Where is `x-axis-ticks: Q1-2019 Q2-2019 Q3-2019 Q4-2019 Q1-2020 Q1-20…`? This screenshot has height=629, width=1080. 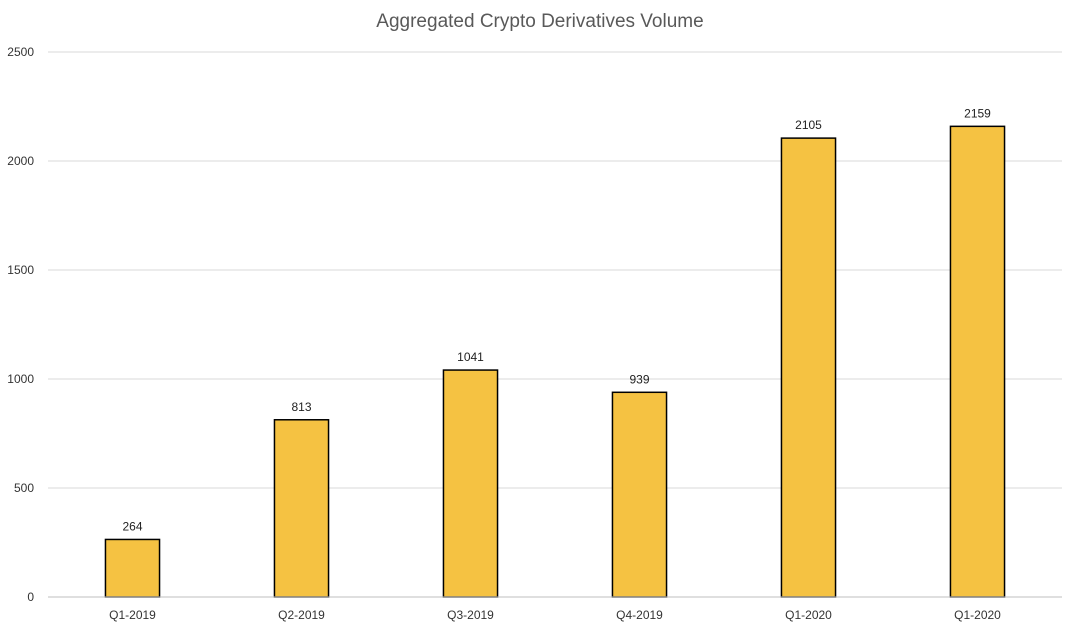
x-axis-ticks: Q1-2019 Q2-2019 Q3-2019 Q4-2019 Q1-2020 Q1-20… is located at coordinates (555, 615).